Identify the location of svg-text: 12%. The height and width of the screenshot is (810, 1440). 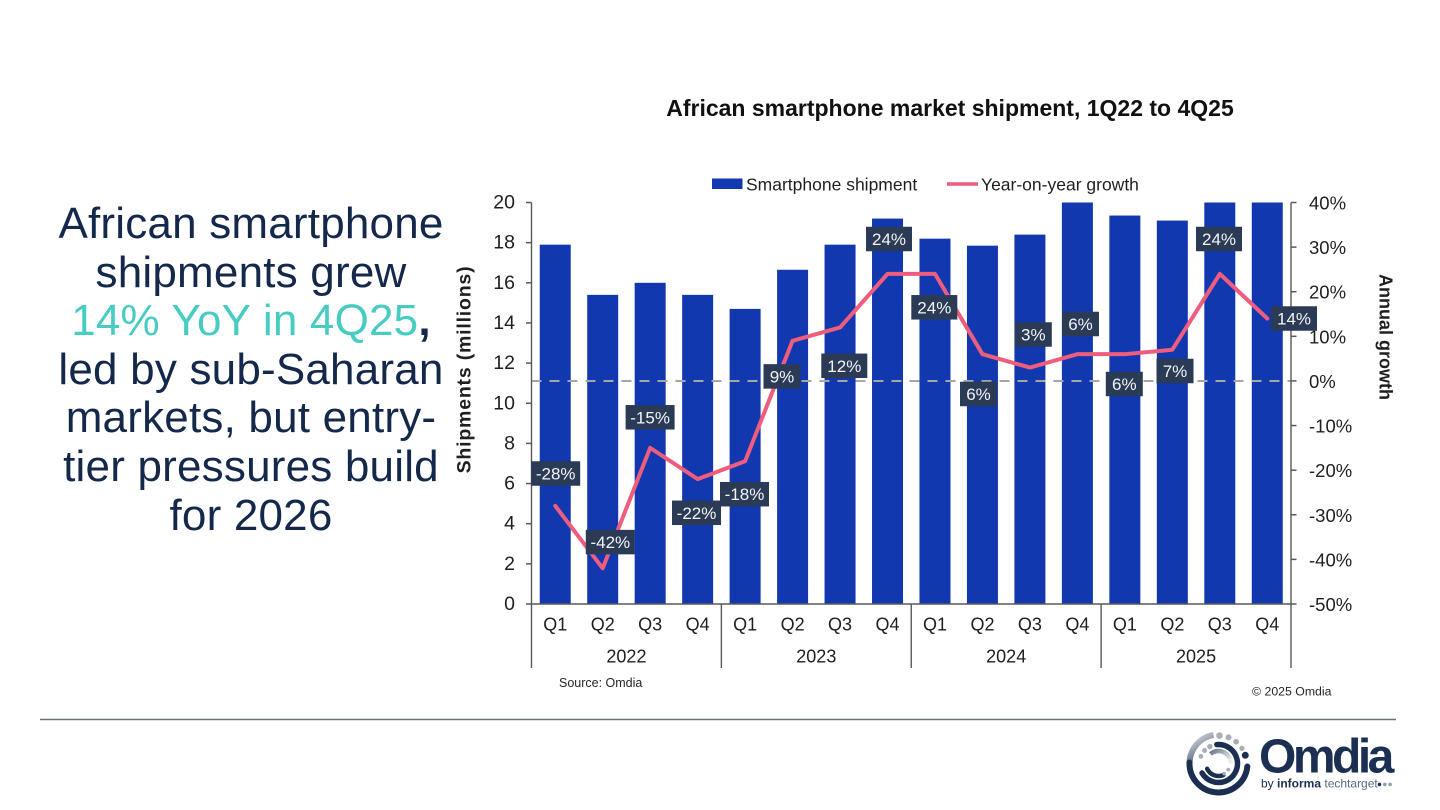
(844, 366).